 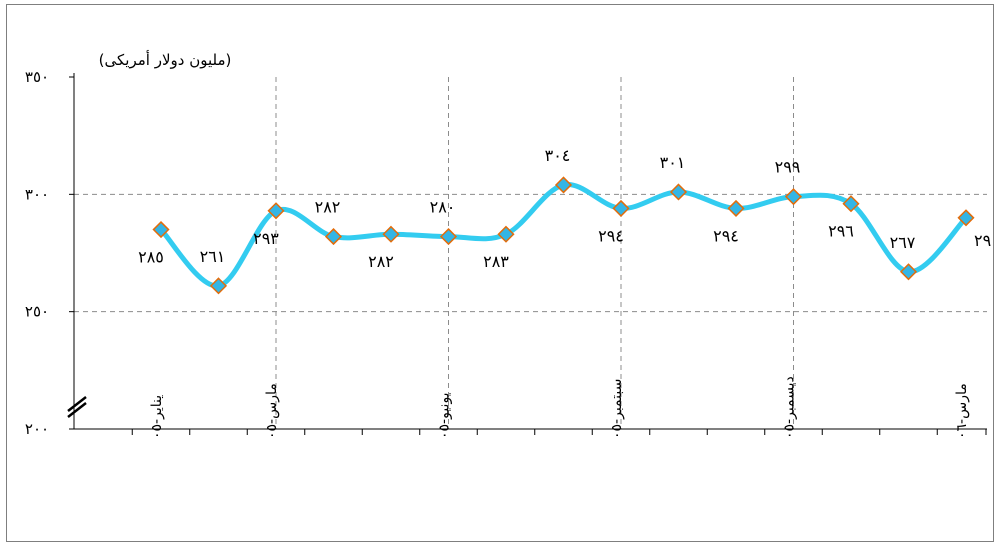 What do you see at coordinates (903, 242) in the screenshot?
I see `data-label: ٢٦٧` at bounding box center [903, 242].